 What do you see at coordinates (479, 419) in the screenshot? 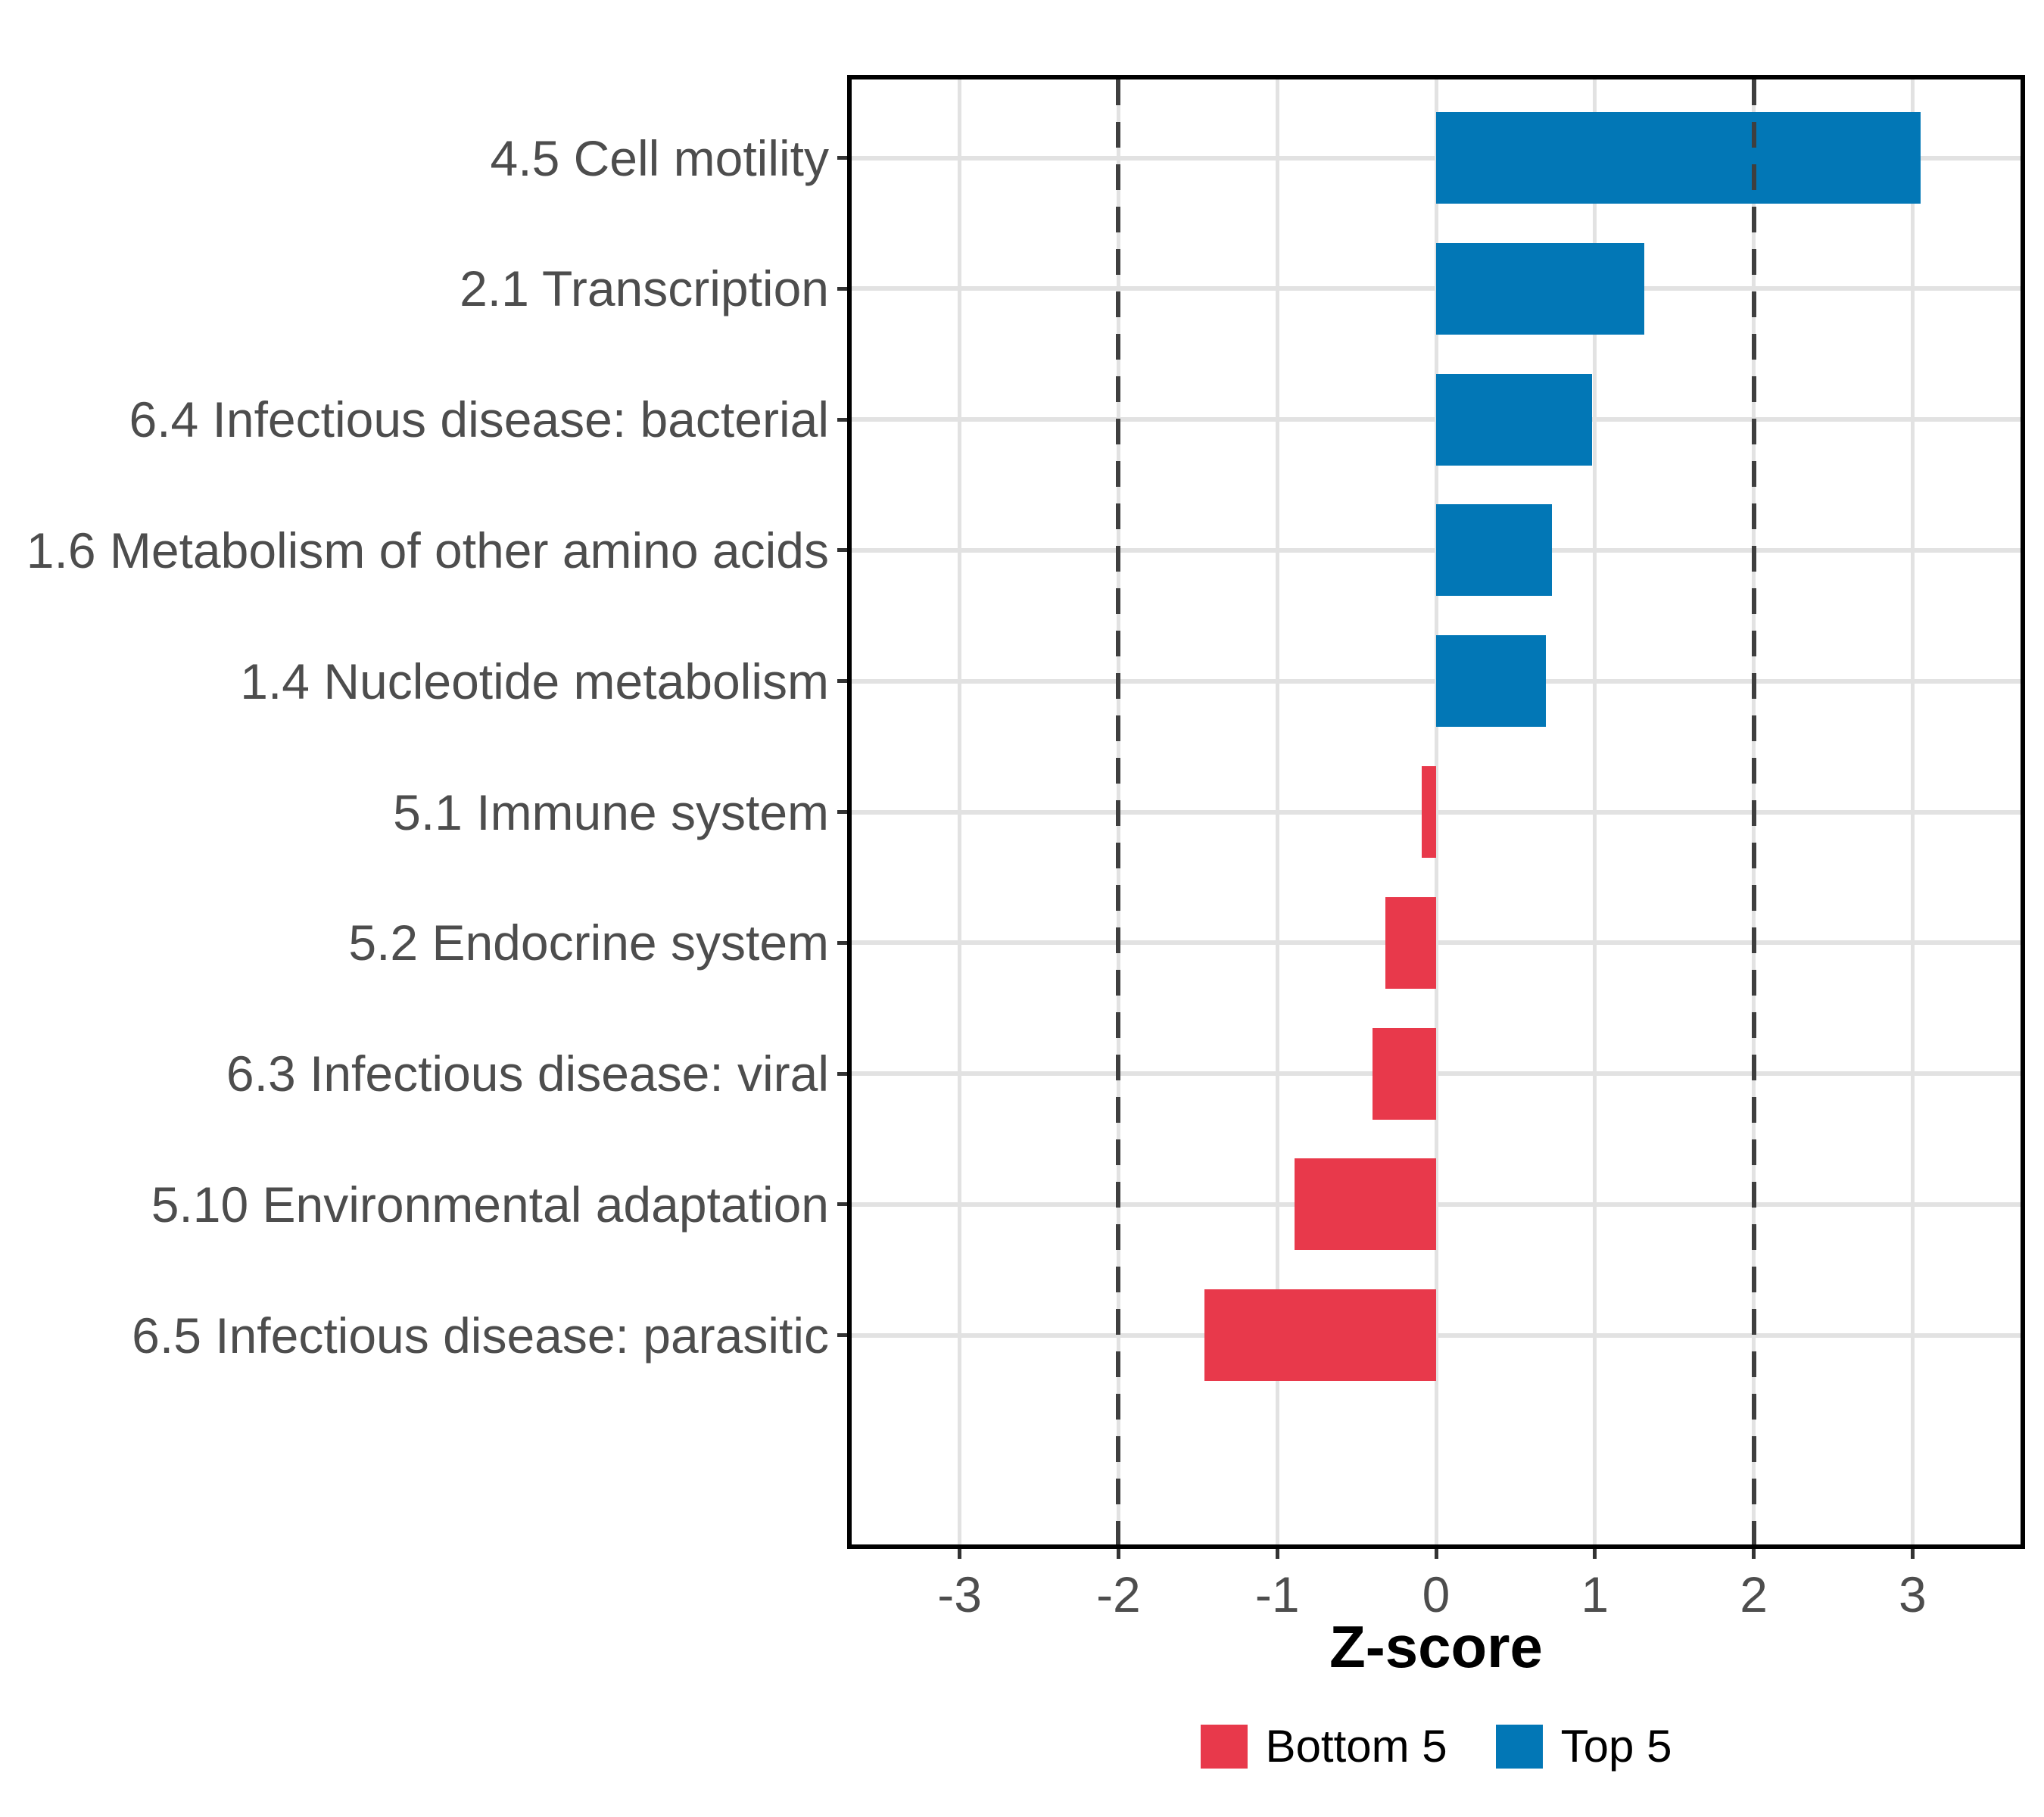
I see `y-tick-label: 6.4 Infectious disease: bacterial` at bounding box center [479, 419].